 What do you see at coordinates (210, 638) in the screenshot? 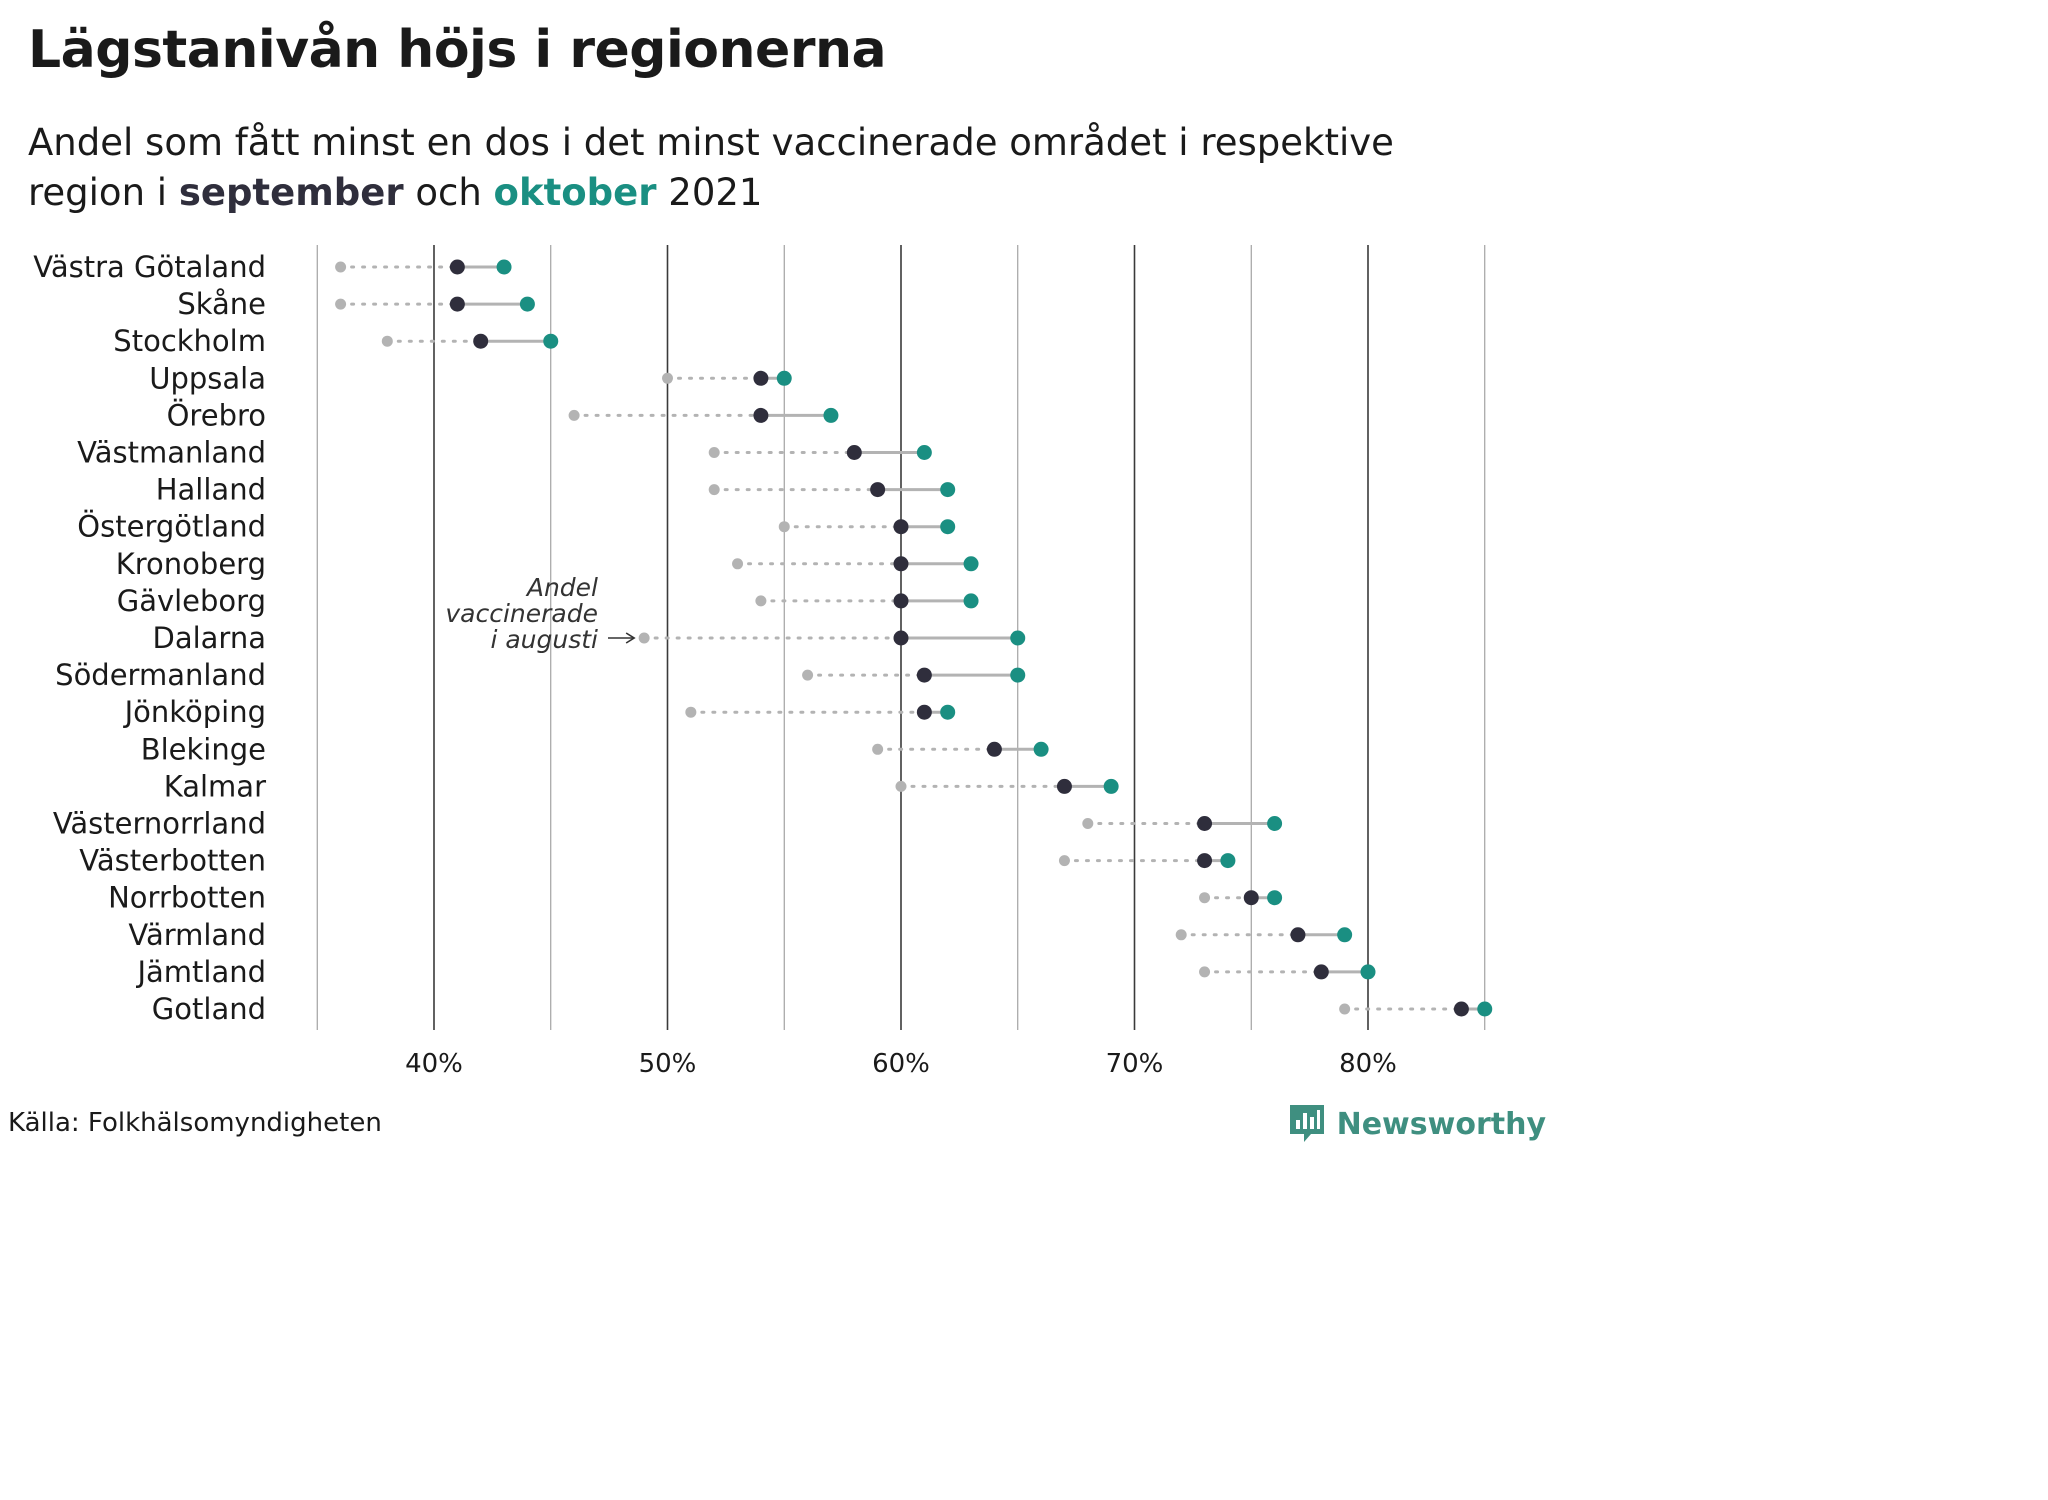
I see `region-label: Dalarna` at bounding box center [210, 638].